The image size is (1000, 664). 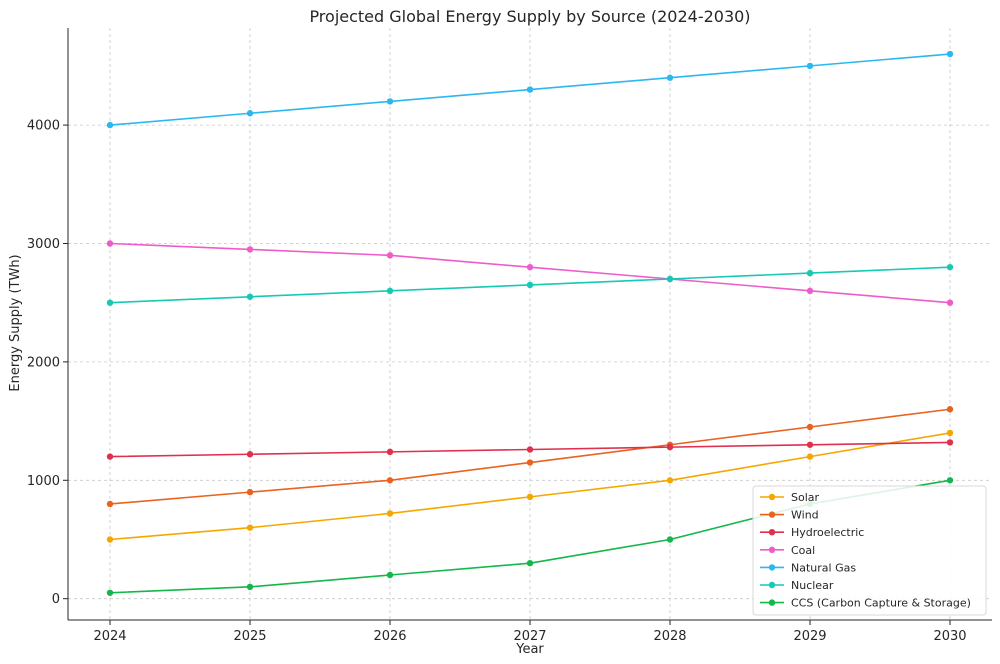 What do you see at coordinates (669, 636) in the screenshot?
I see `x-tick-label: 2028` at bounding box center [669, 636].